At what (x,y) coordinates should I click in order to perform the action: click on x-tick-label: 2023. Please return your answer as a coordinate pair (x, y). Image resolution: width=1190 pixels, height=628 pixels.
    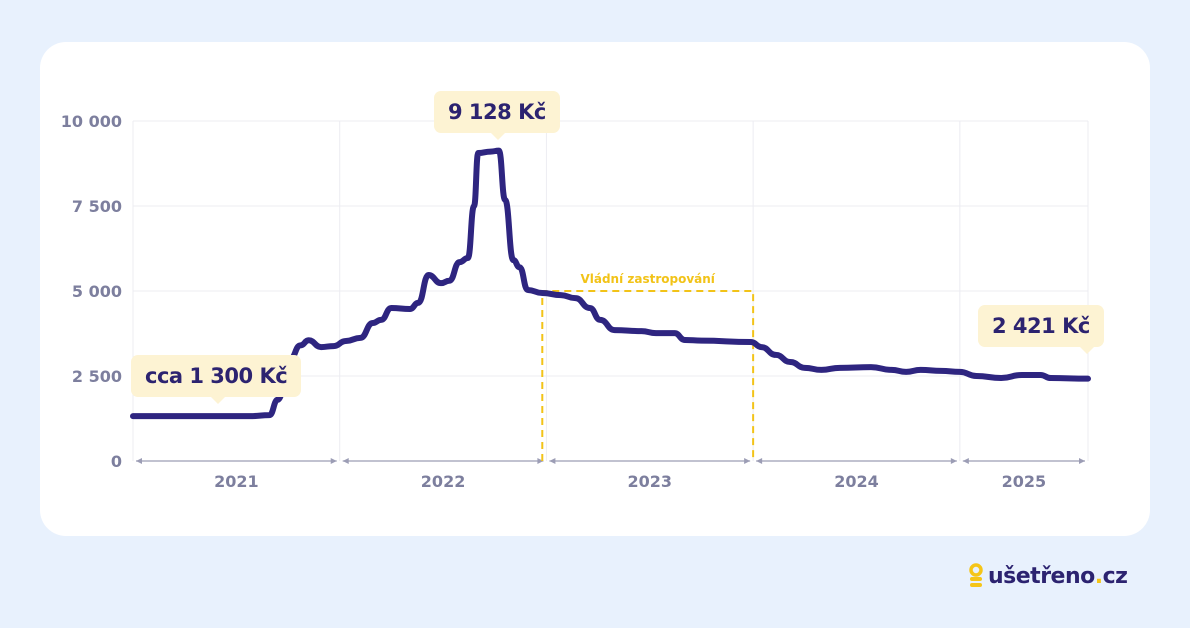
    Looking at the image, I should click on (650, 481).